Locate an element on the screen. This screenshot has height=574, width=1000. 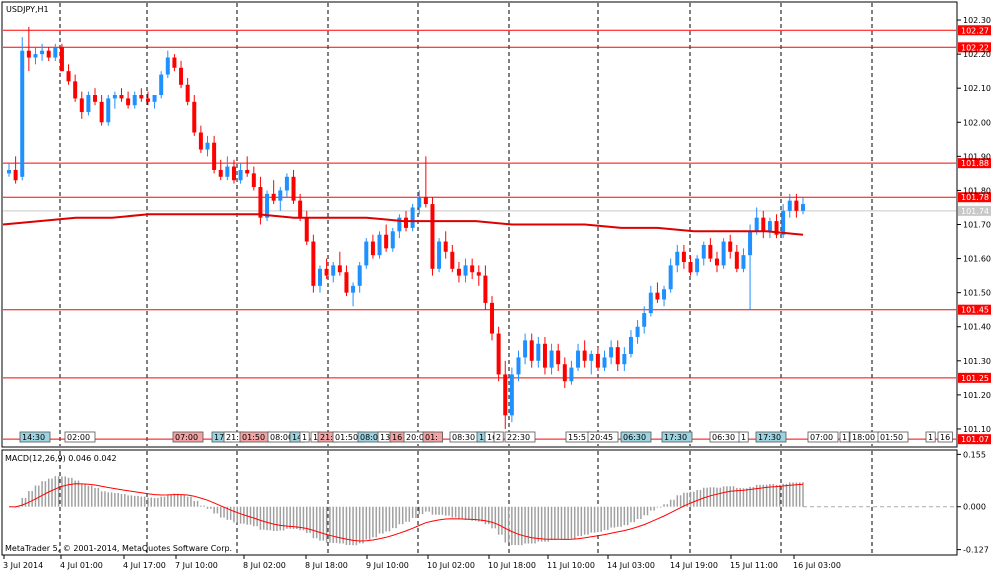
price-tick-label: 102.10 is located at coordinates (977, 88).